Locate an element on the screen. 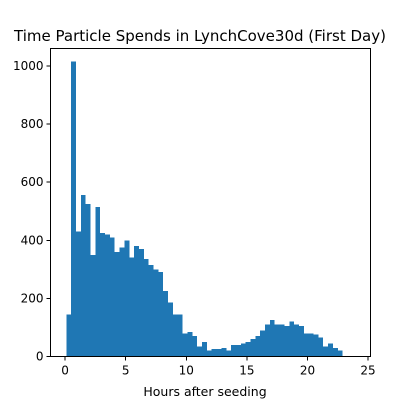  y-tick-label: 400 is located at coordinates (32, 240).